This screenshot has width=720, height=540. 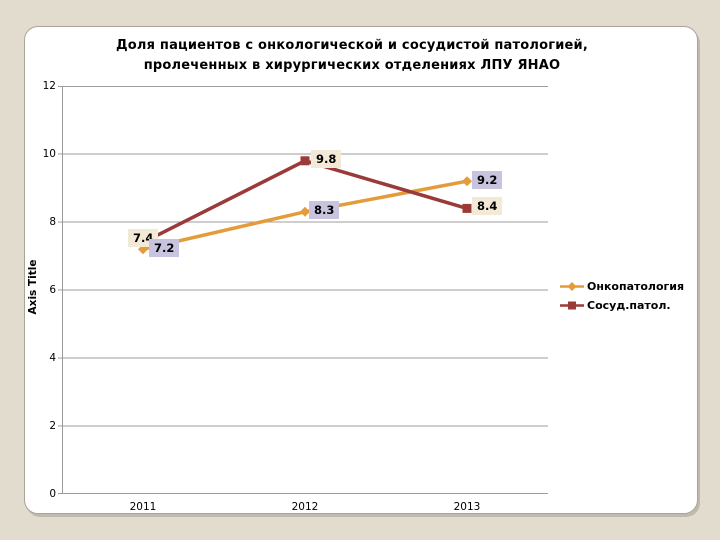 I want to click on y-tick-label: 2, so click(x=52, y=426).